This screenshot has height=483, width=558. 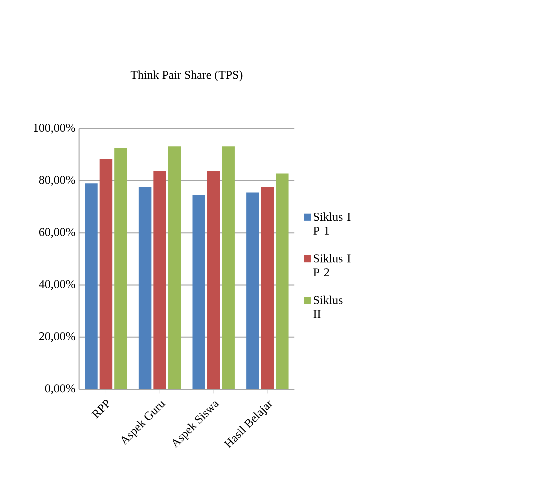 What do you see at coordinates (100, 409) in the screenshot?
I see `x-tick-label: RPP` at bounding box center [100, 409].